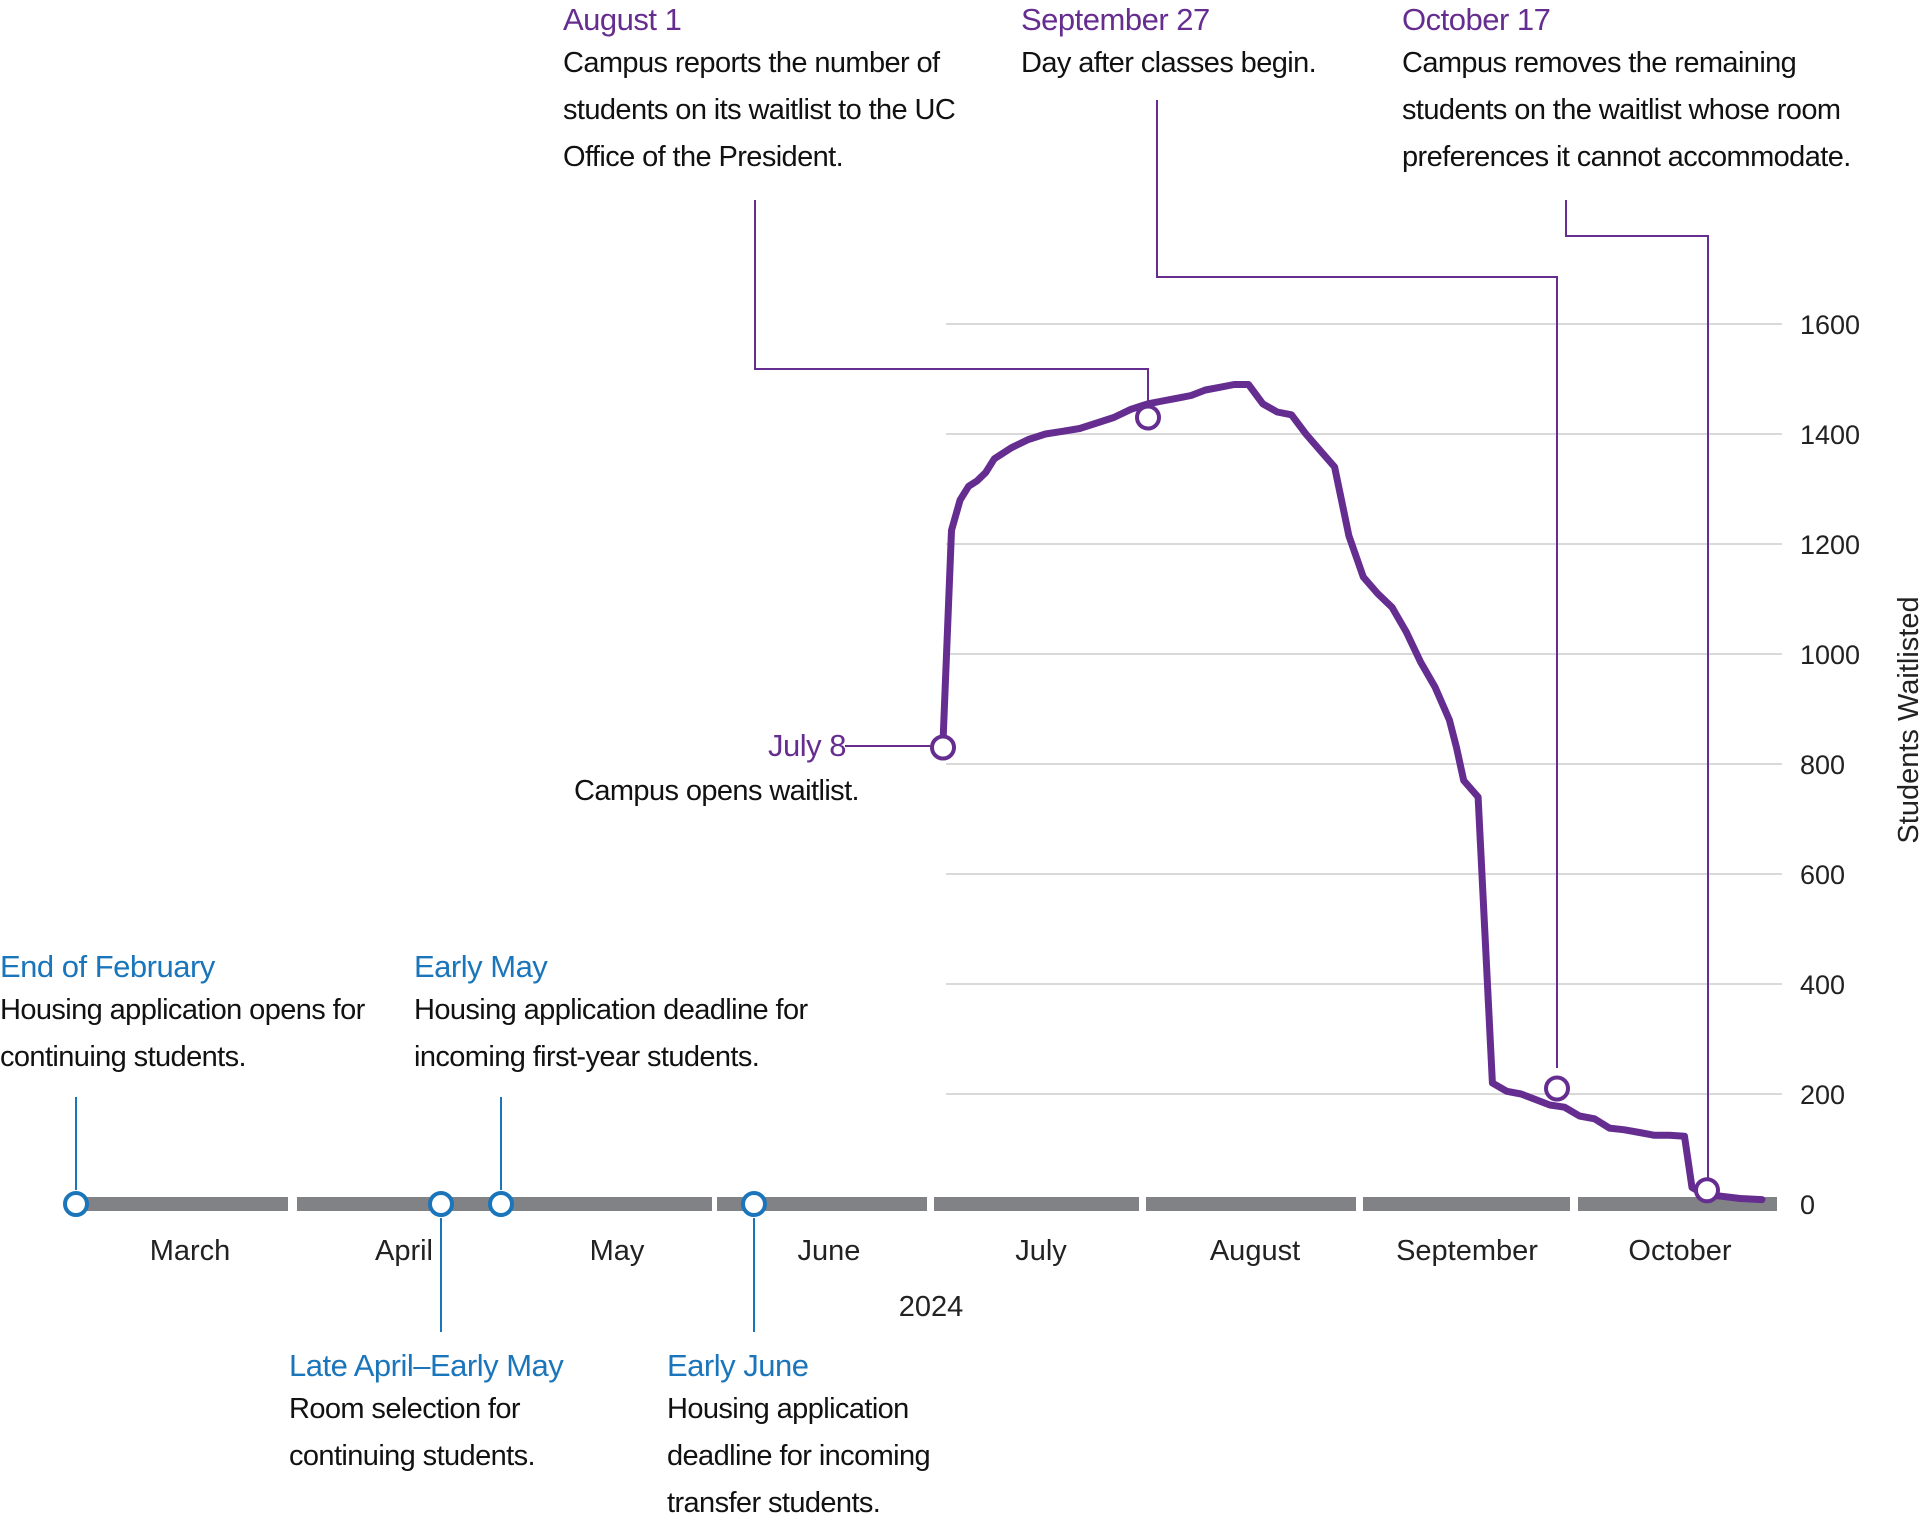 The image size is (1920, 1527). What do you see at coordinates (759, 110) in the screenshot?
I see `annotation-desc-line: students on its waitlist to the UC` at bounding box center [759, 110].